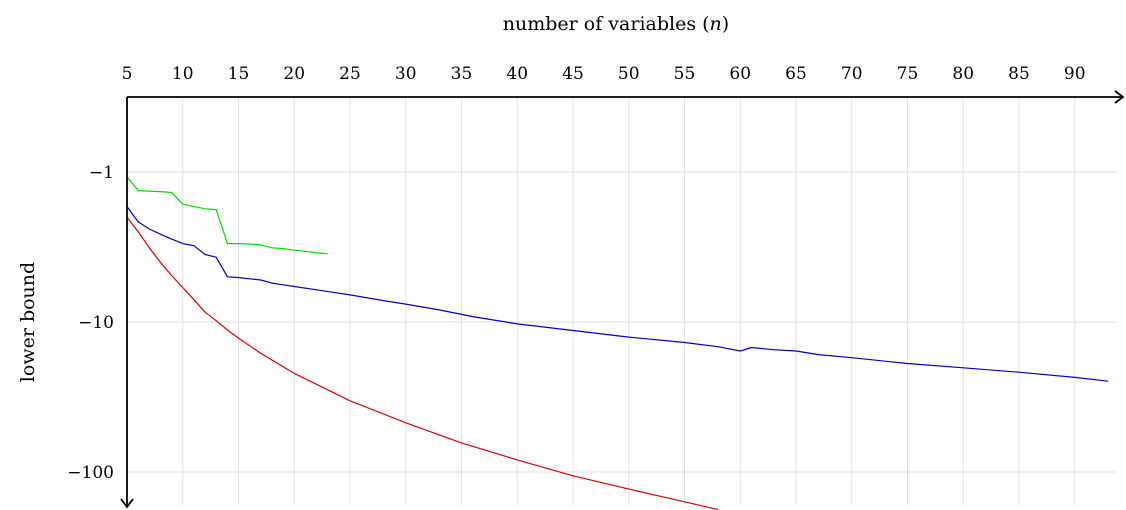  What do you see at coordinates (963, 74) in the screenshot?
I see `x-tick-label: 80` at bounding box center [963, 74].